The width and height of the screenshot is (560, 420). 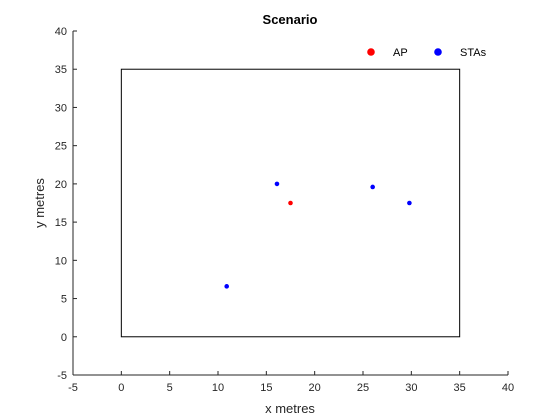 What do you see at coordinates (218, 388) in the screenshot?
I see `x-tick-label: 10` at bounding box center [218, 388].